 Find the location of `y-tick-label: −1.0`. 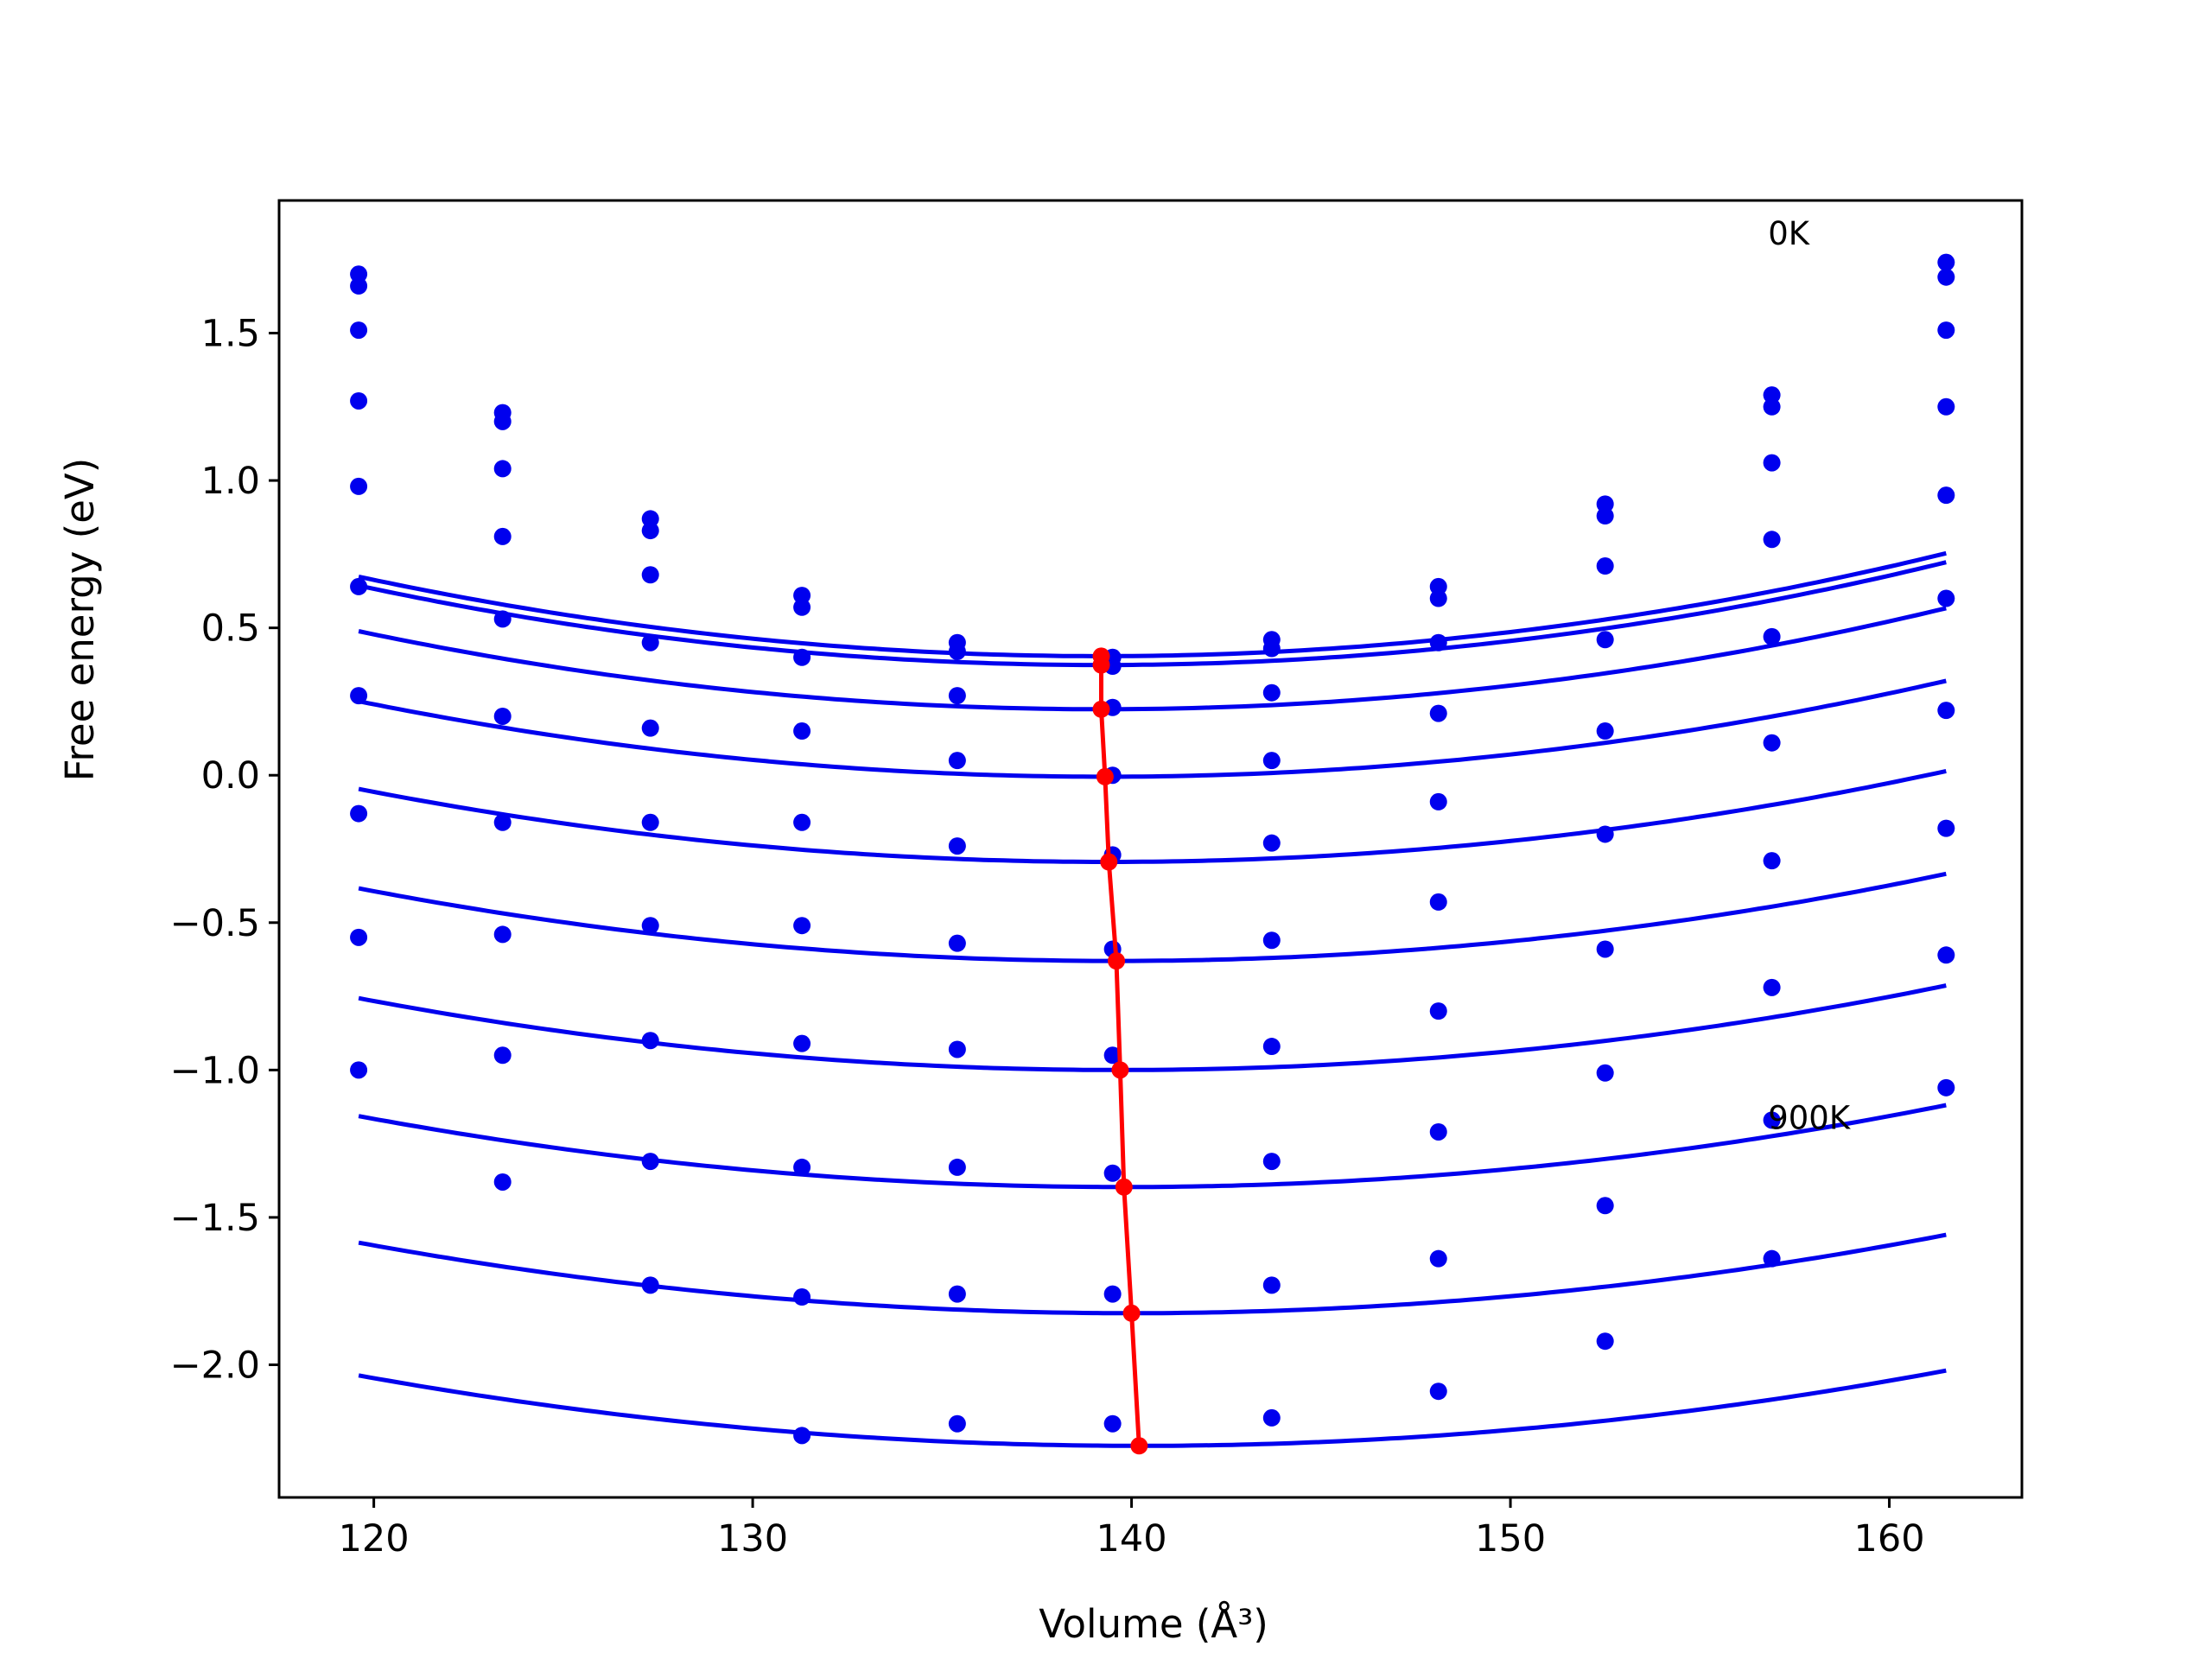

y-tick-label: −1.0 is located at coordinates (215, 1070).